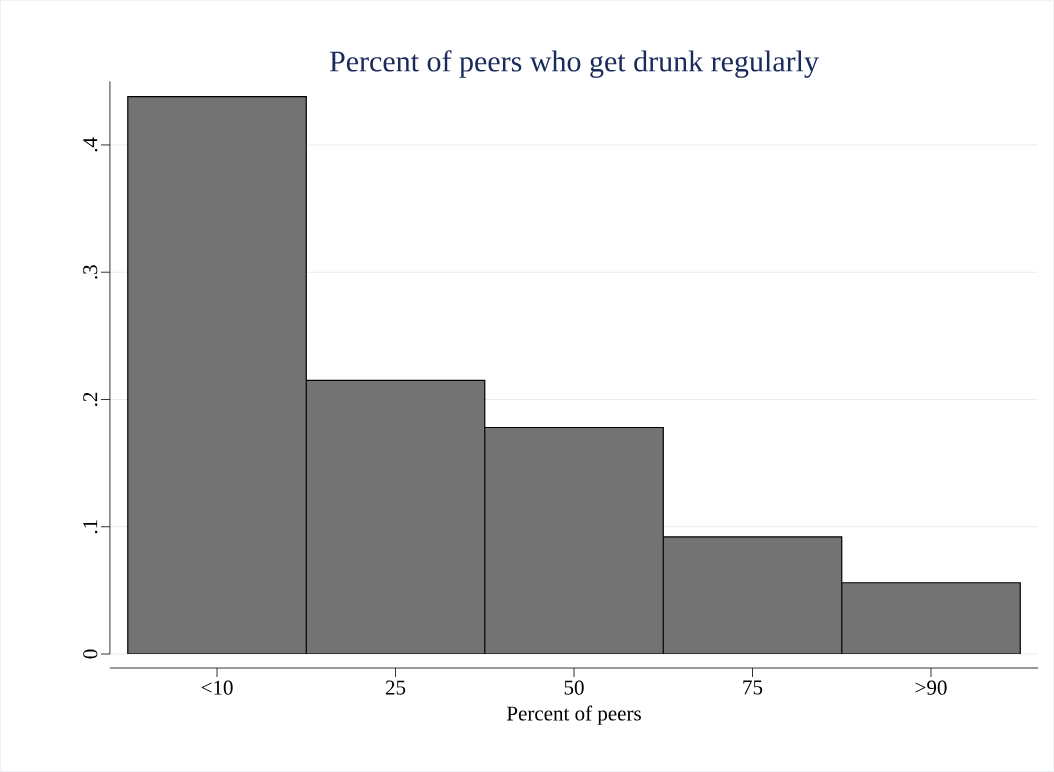 This screenshot has width=1054, height=772. I want to click on y-tick-label: .1, so click(90, 527).